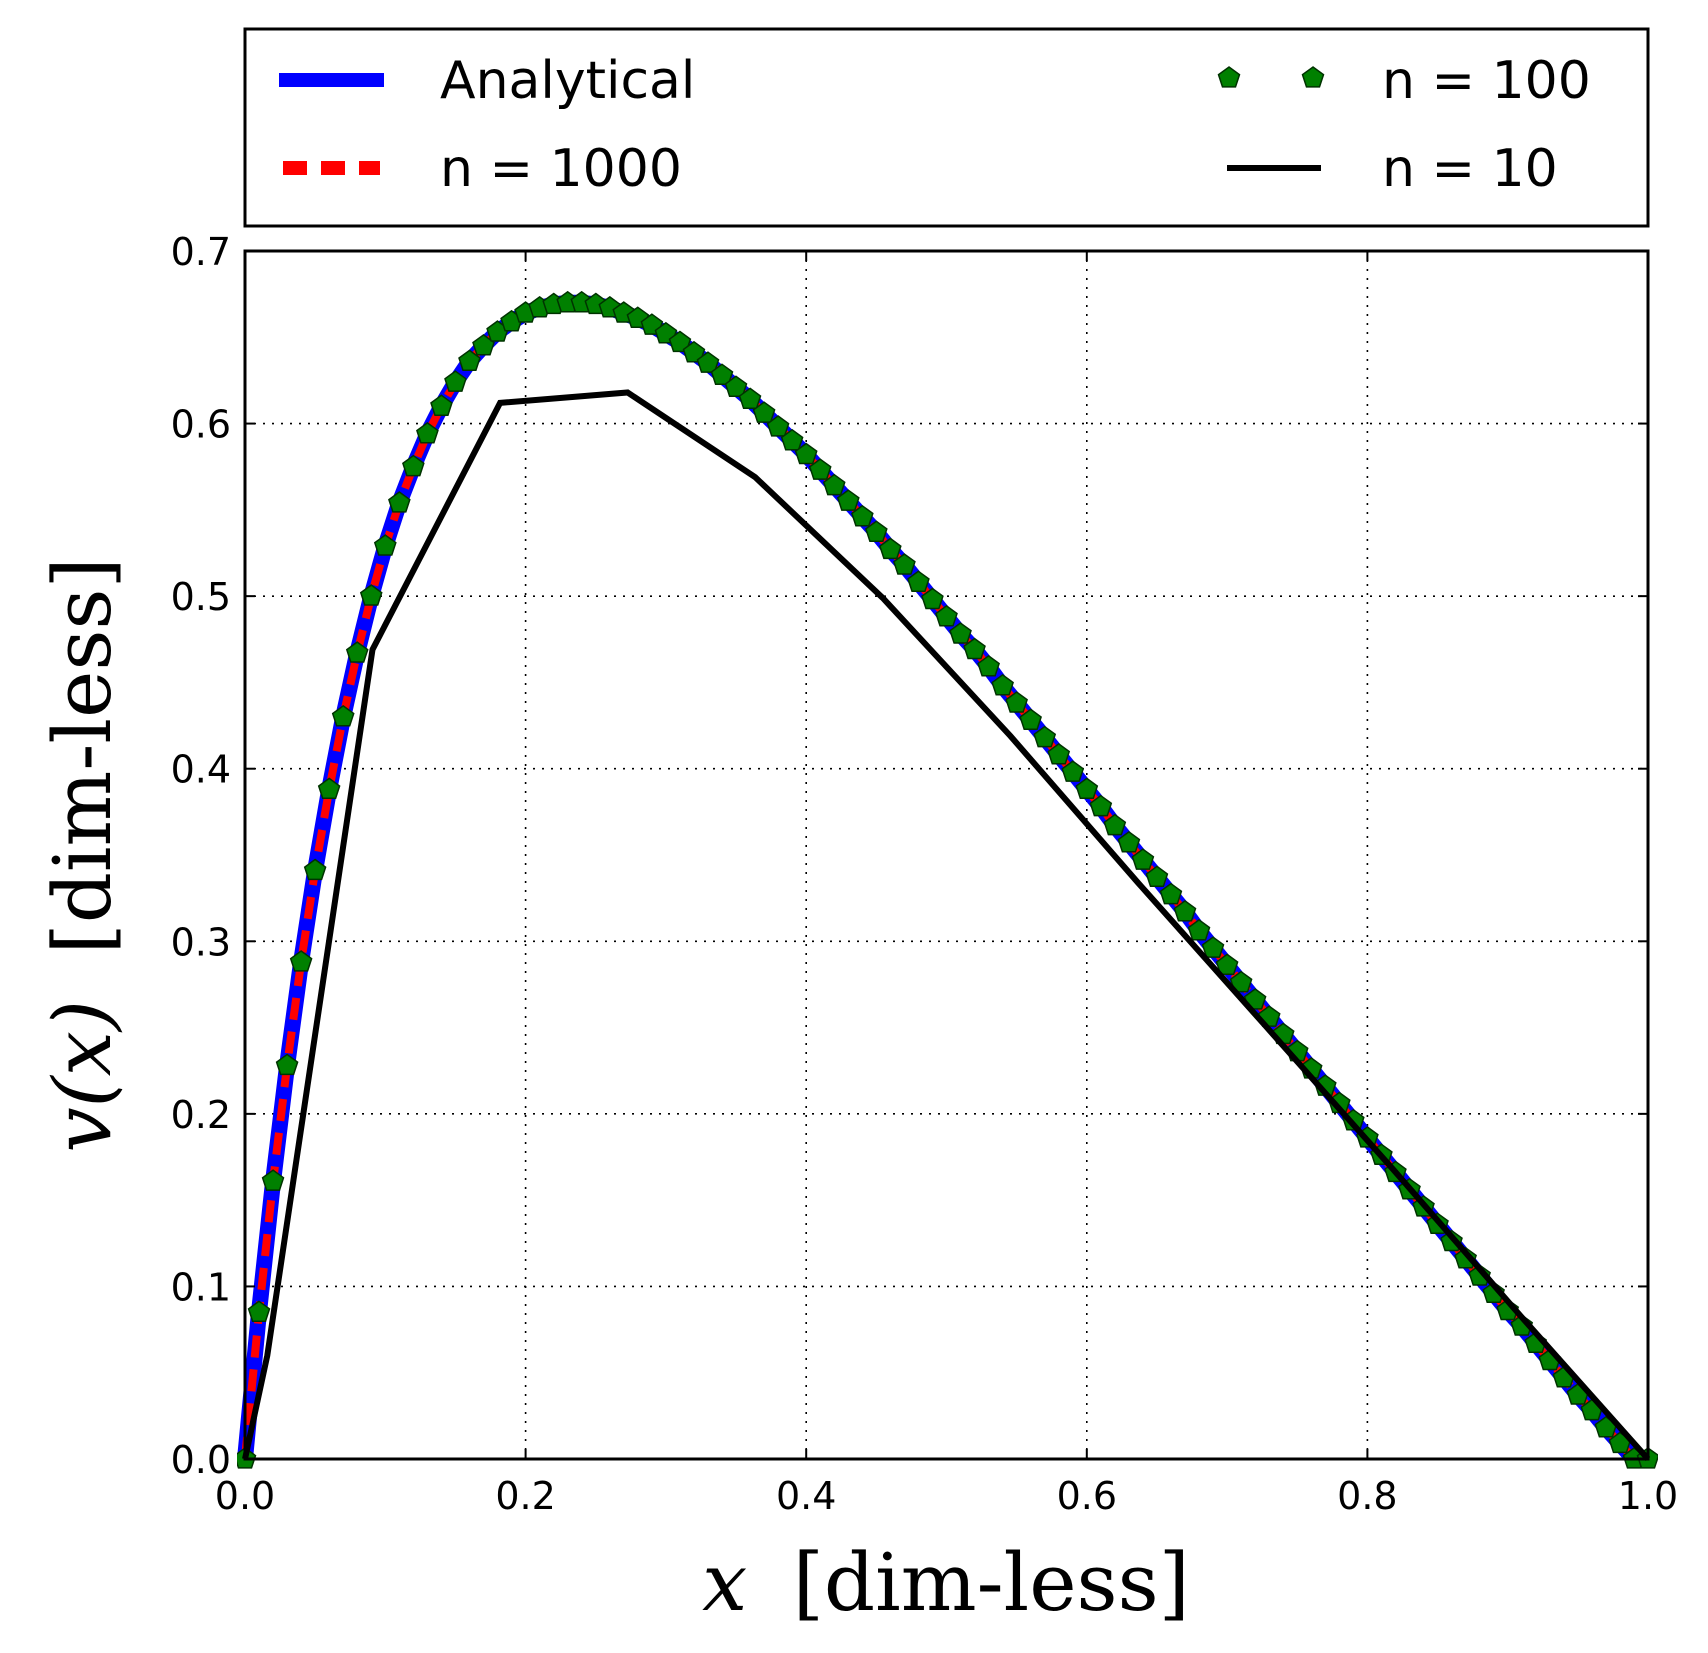  Describe the element at coordinates (245, 1496) in the screenshot. I see `x-tick-label: 0.0` at that location.